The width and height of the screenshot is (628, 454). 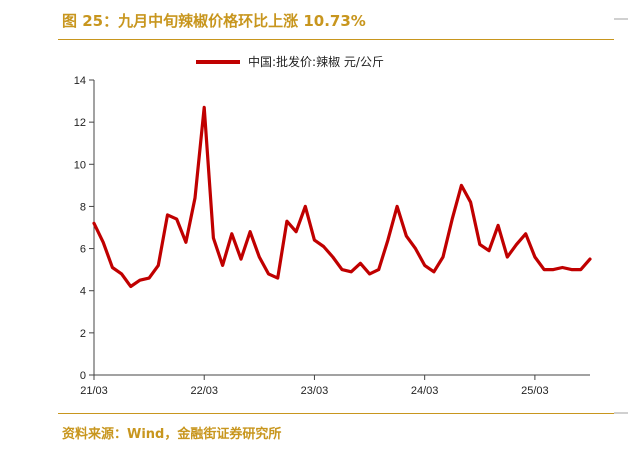 I want to click on chart-legend: 中国:批发价:辣椒 元/公斤, so click(x=290, y=61).